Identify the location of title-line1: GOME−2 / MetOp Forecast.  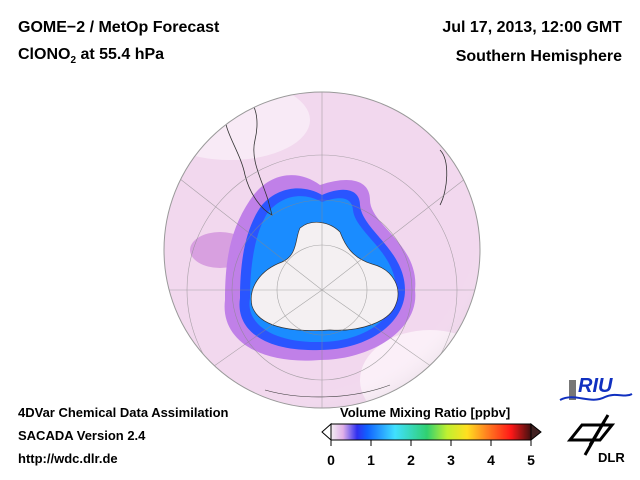
(119, 27).